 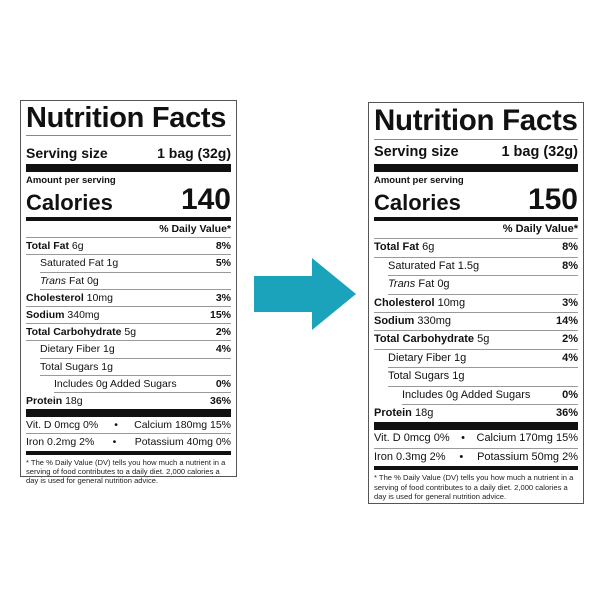 What do you see at coordinates (82, 315) in the screenshot?
I see `nutrient-amount: 340mg` at bounding box center [82, 315].